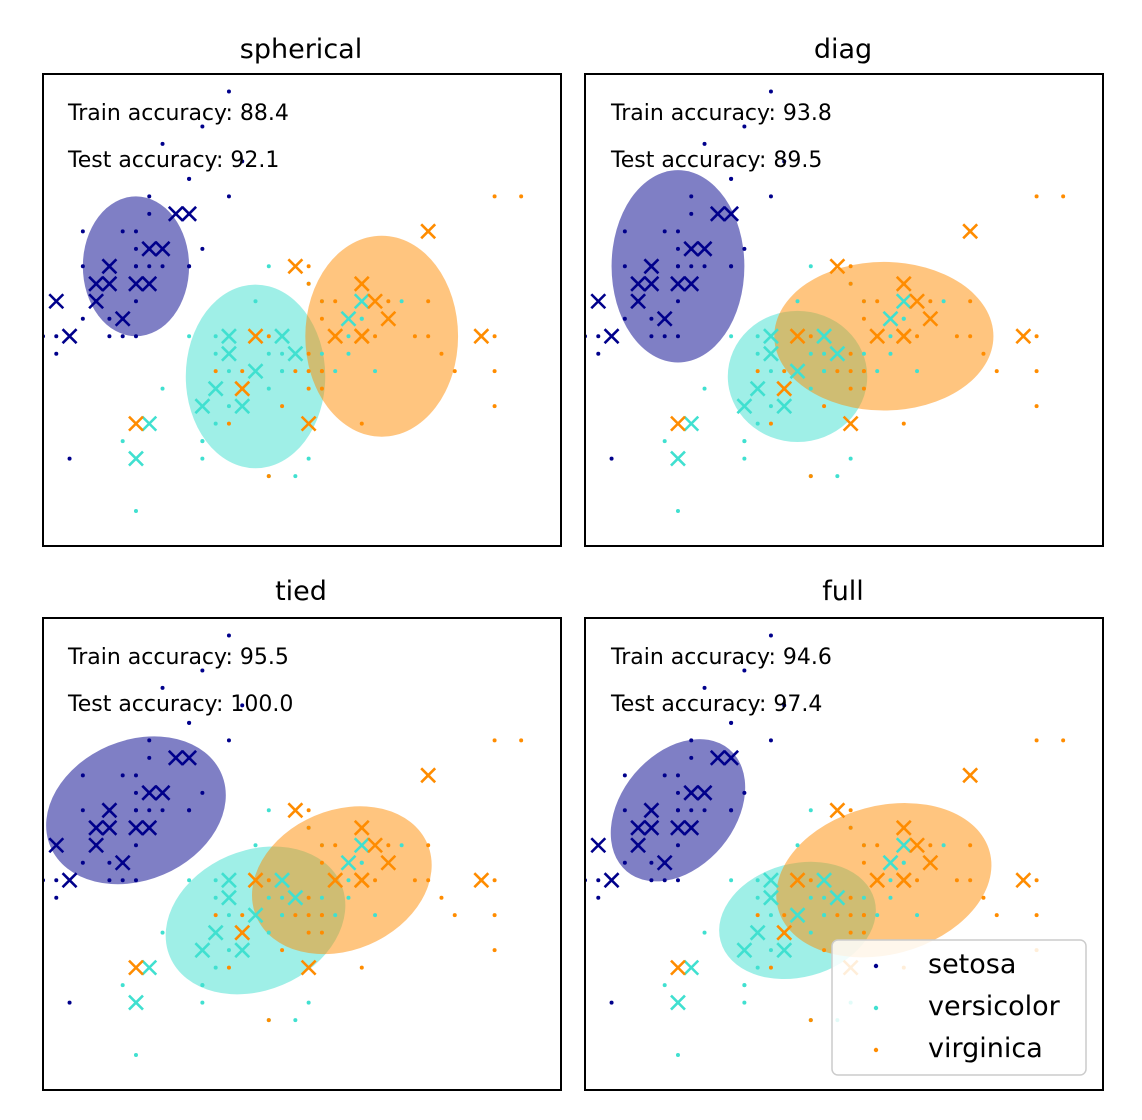 The height and width of the screenshot is (1120, 1142). I want to click on legend-marker-setosa, so click(876, 966).